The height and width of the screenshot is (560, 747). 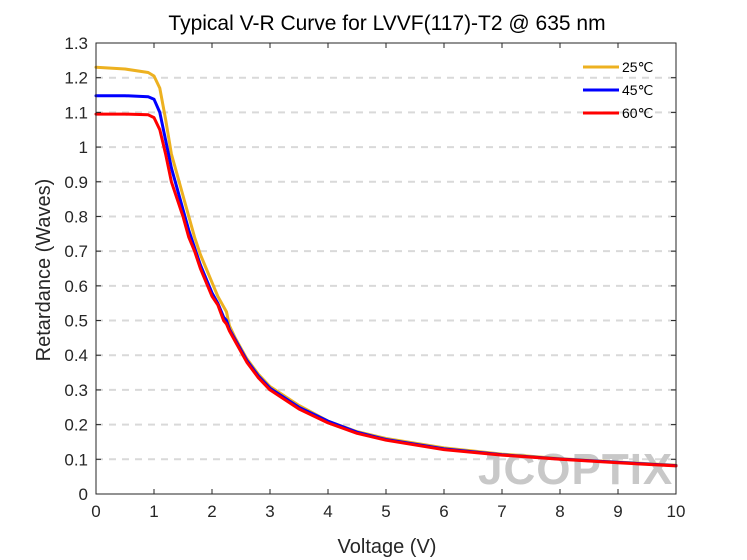 I want to click on x-tick-label: 10, so click(x=676, y=511).